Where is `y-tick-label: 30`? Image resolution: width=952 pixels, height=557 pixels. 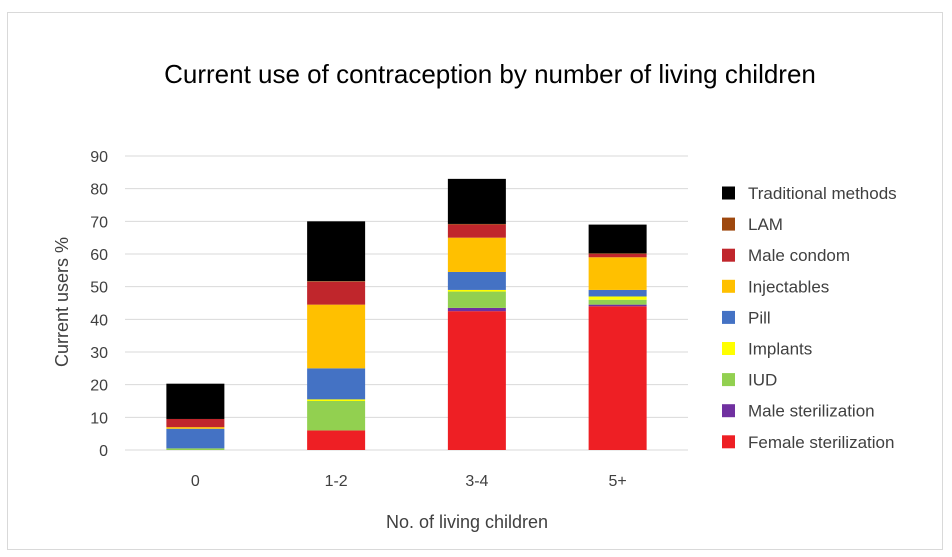
y-tick-label: 30 is located at coordinates (99, 353).